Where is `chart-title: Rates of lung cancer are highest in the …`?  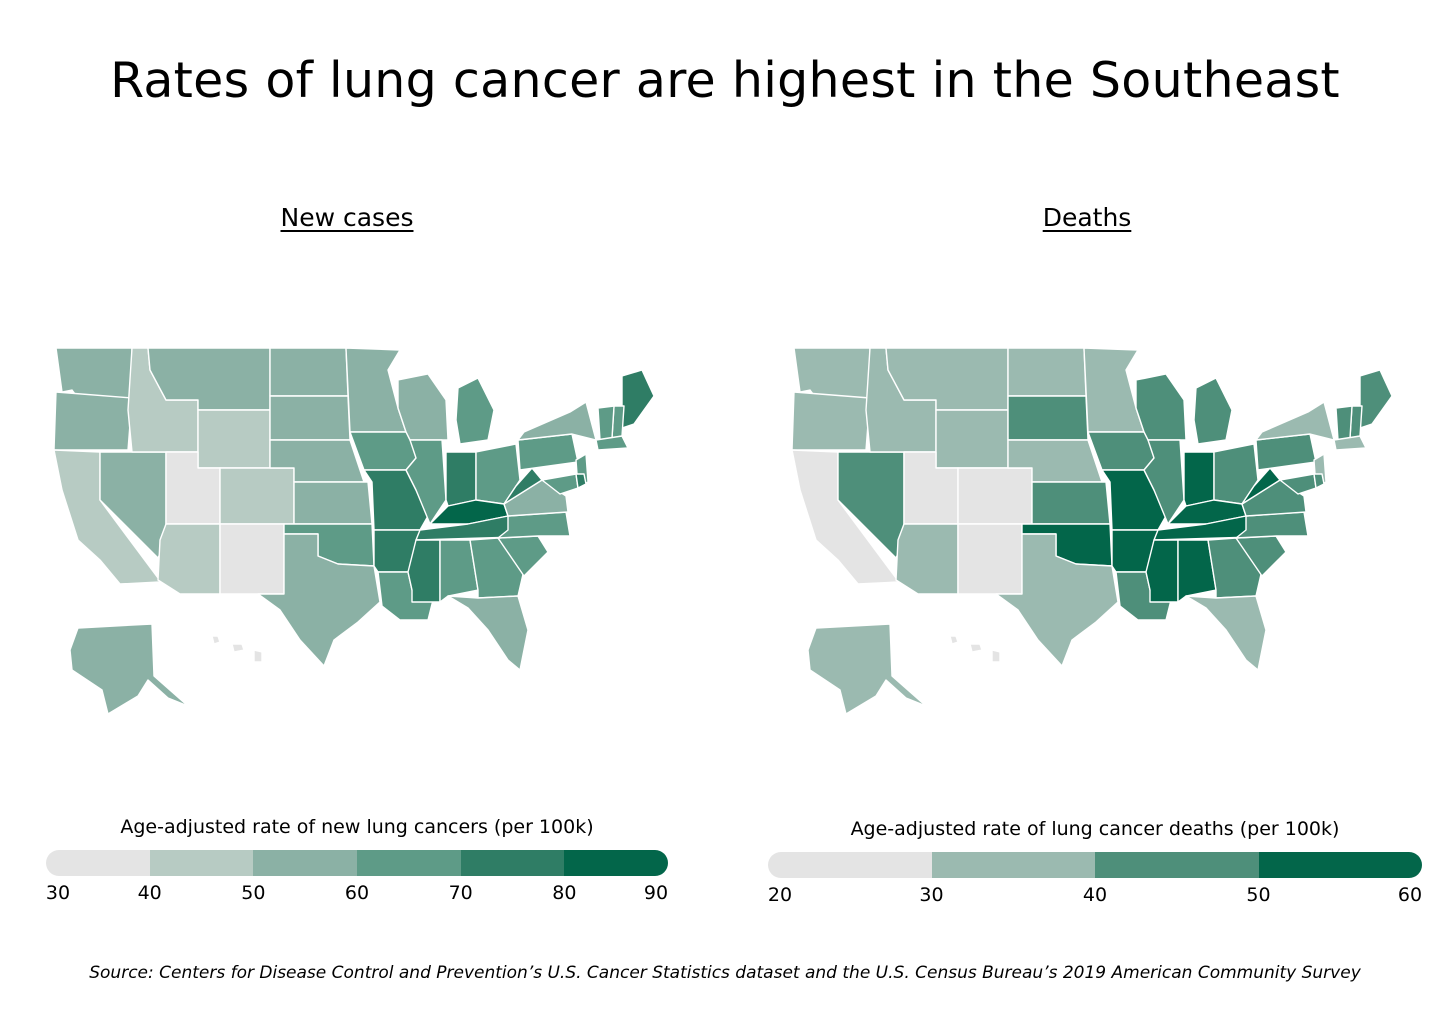 chart-title: Rates of lung cancer are highest in the … is located at coordinates (725, 80).